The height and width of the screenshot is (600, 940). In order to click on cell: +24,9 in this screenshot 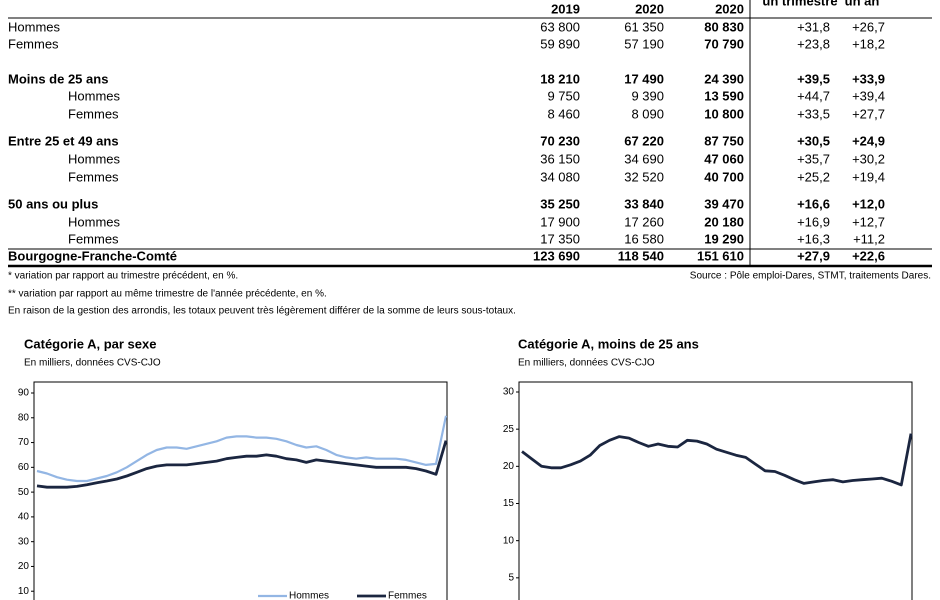, I will do `click(868, 140)`.